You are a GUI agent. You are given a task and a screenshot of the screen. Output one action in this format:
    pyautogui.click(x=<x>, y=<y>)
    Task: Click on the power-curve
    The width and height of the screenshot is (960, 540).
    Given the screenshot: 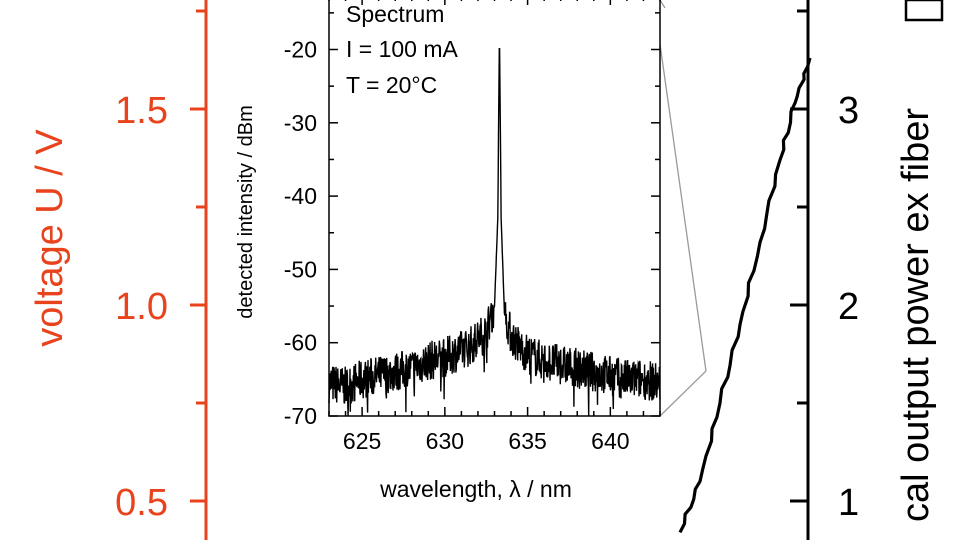 What is the action you would take?
    pyautogui.click(x=745, y=295)
    